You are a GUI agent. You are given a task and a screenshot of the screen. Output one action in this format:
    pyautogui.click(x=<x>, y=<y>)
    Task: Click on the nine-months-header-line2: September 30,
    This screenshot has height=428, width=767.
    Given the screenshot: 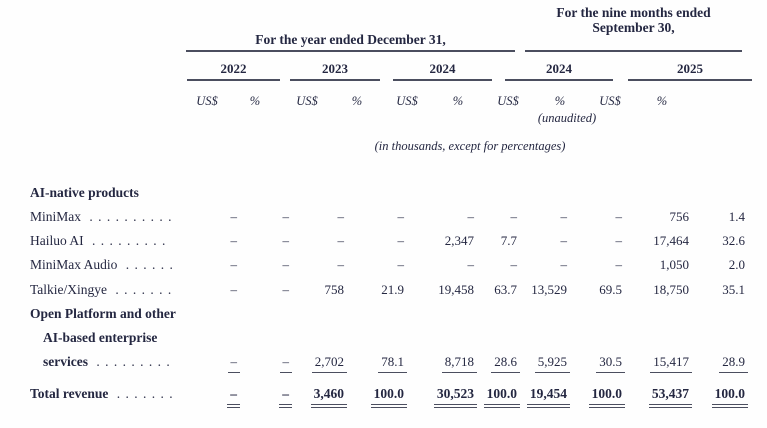 What is the action you would take?
    pyautogui.click(x=633, y=27)
    